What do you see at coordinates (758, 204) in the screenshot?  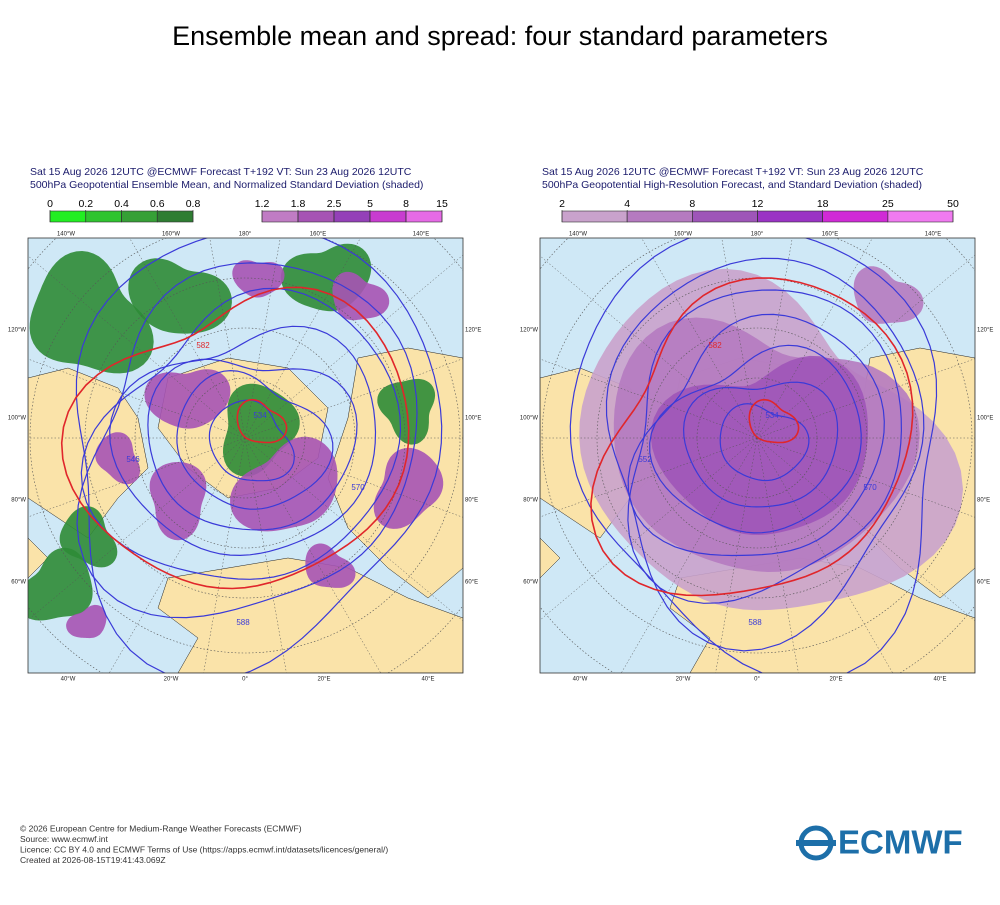 I see `colorbar-label: 12` at bounding box center [758, 204].